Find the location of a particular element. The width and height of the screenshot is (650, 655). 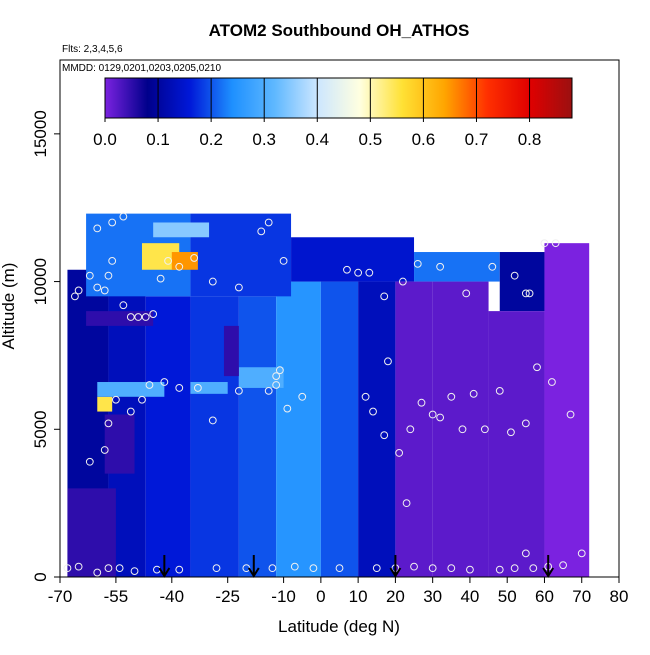

chart-title: ATOM2 Southbound OH_ATHOS is located at coordinates (339, 30).